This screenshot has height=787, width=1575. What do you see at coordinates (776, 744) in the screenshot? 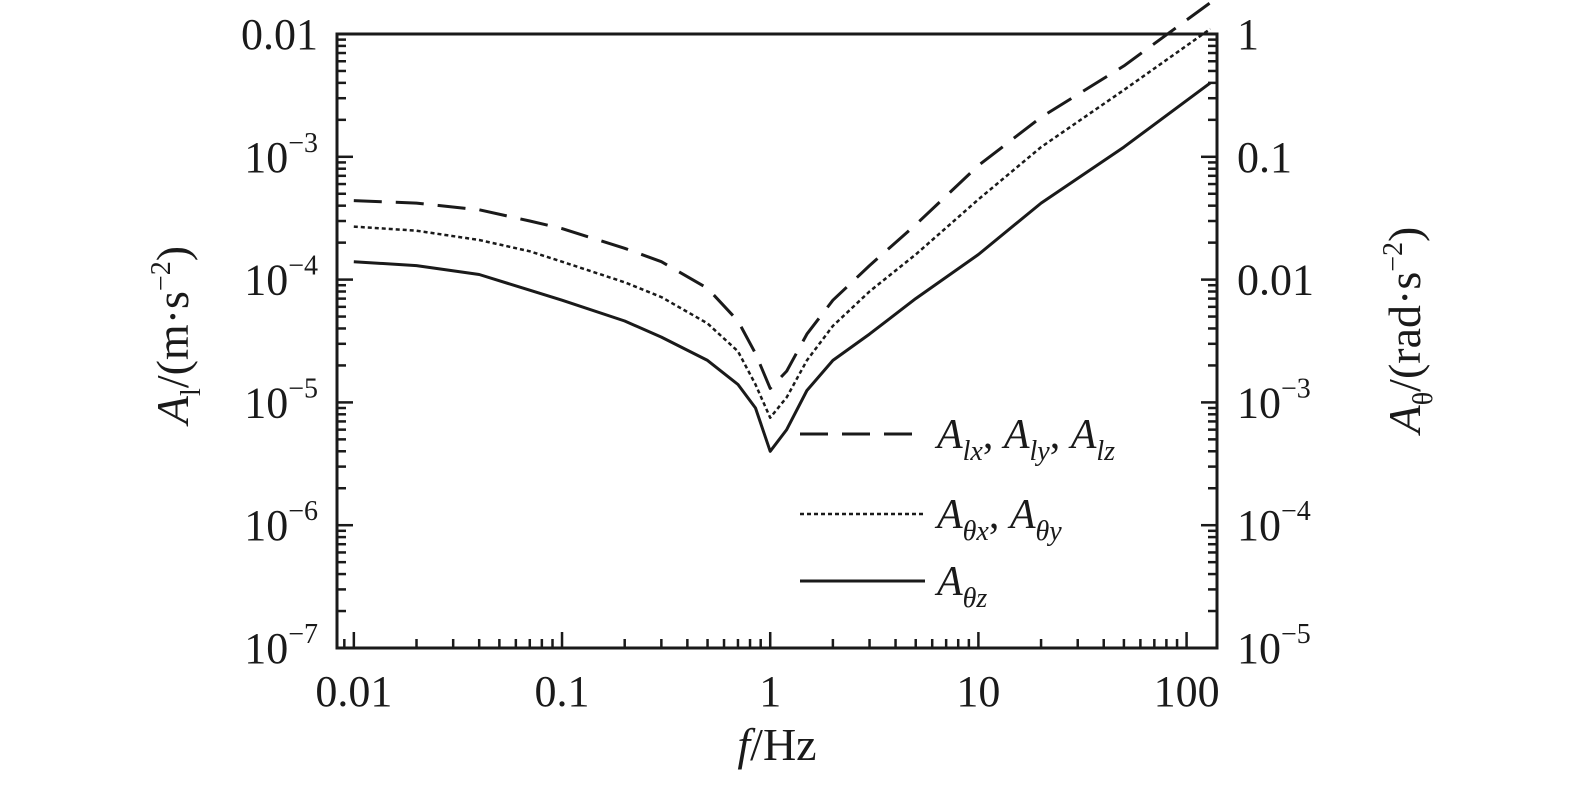
I see `x-axis-title: f/Hz` at bounding box center [776, 744].